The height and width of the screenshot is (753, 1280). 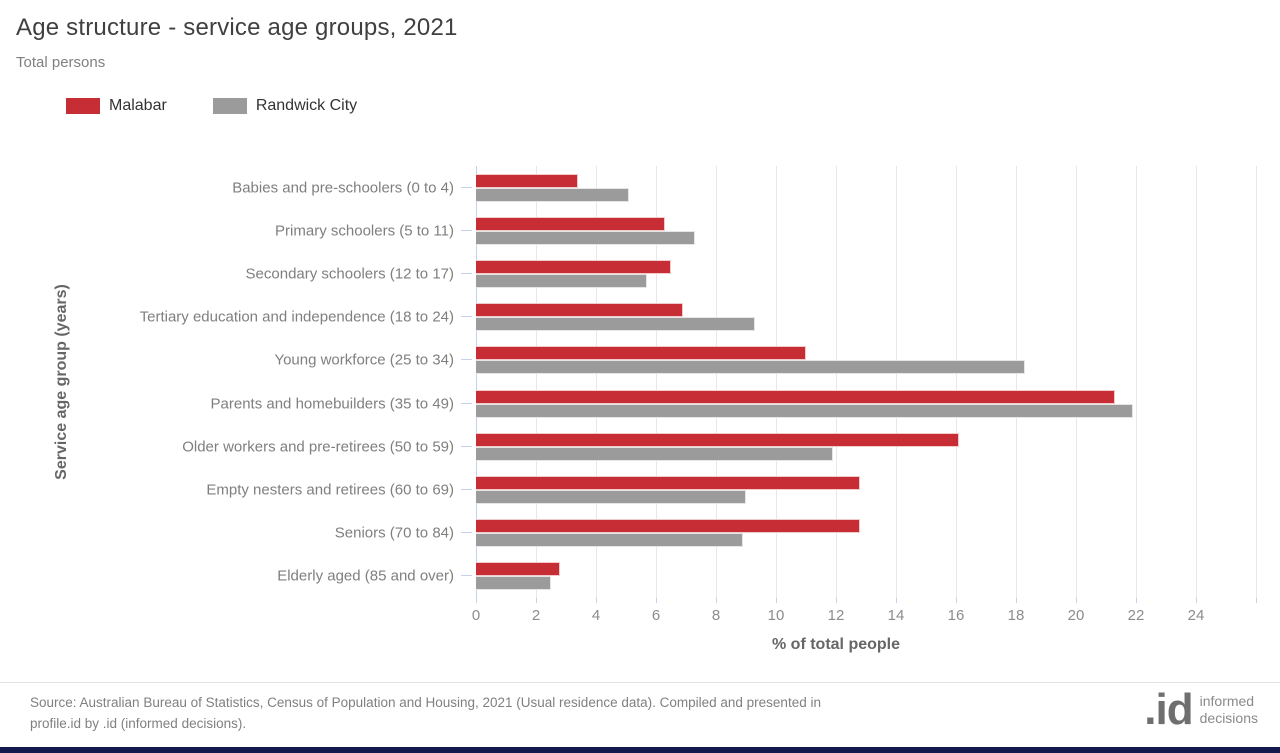 I want to click on category-label: Parents and homebuilders (35 to 49), so click(x=332, y=404).